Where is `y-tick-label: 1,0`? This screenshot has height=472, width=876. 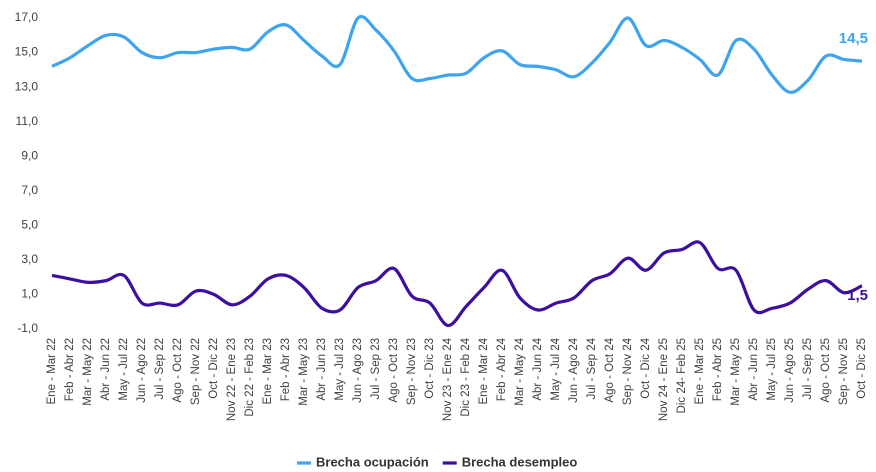 y-tick-label: 1,0 is located at coordinates (29, 294).